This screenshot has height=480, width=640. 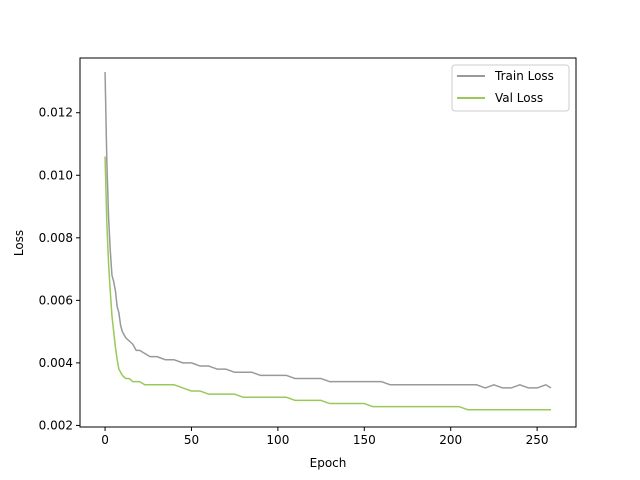 I want to click on legend-label: Train Loss, so click(x=524, y=76).